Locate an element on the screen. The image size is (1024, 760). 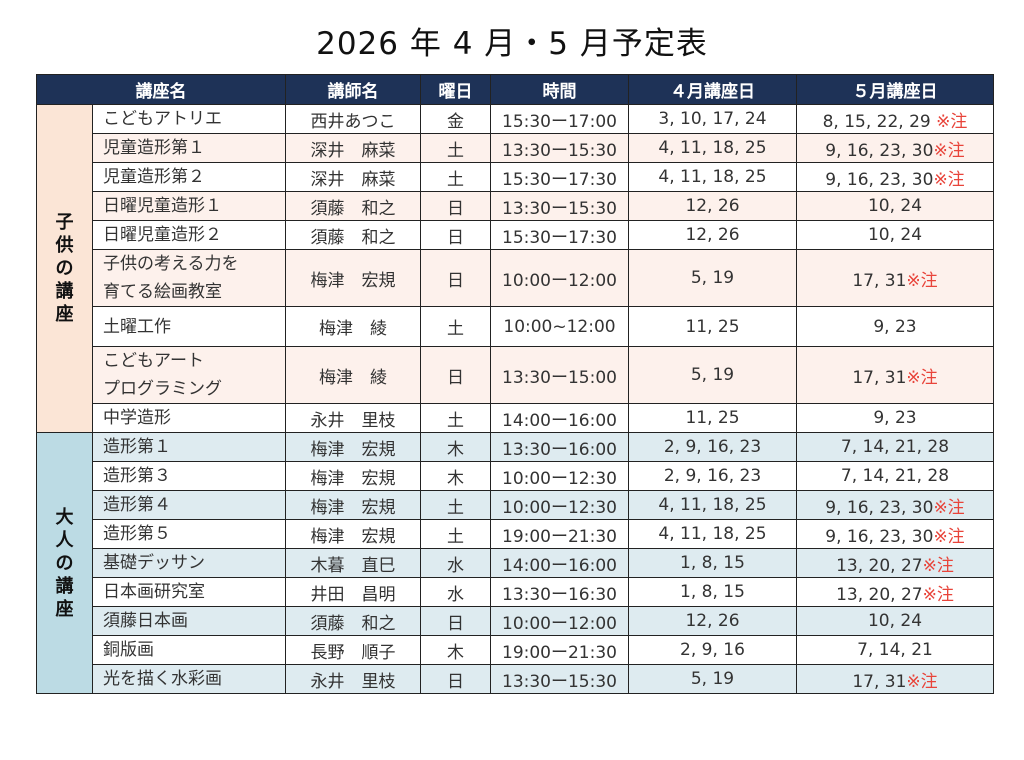
april-dates: 2, 9, 16 is located at coordinates (712, 650).